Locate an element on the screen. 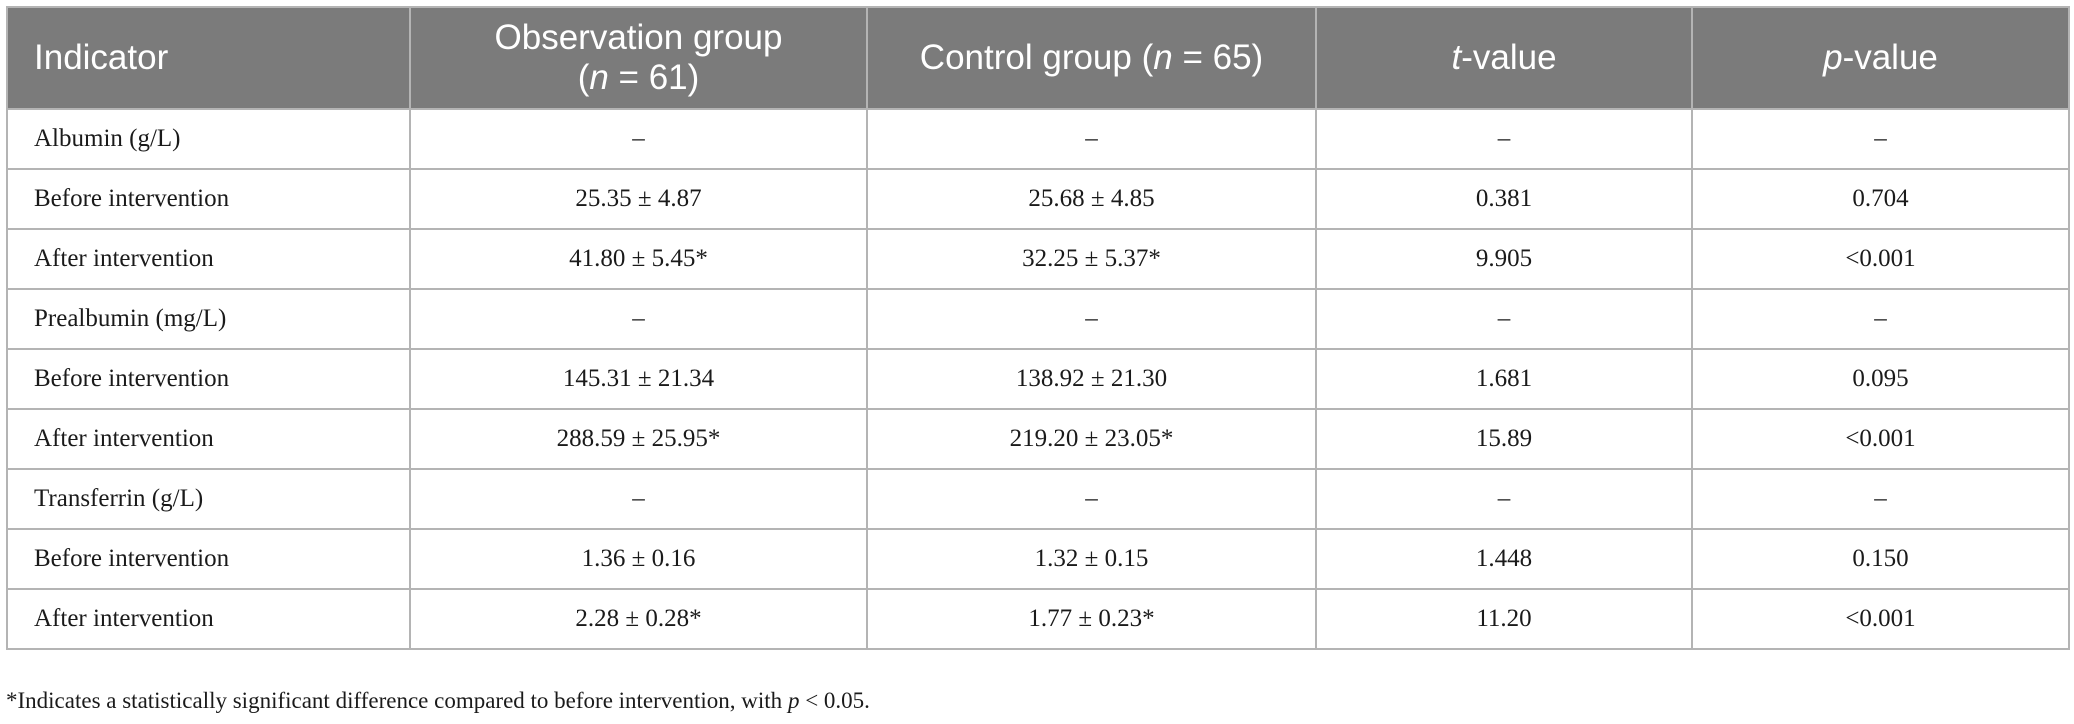 The image size is (2074, 724). cell-p-value: 0.704 is located at coordinates (1880, 199).